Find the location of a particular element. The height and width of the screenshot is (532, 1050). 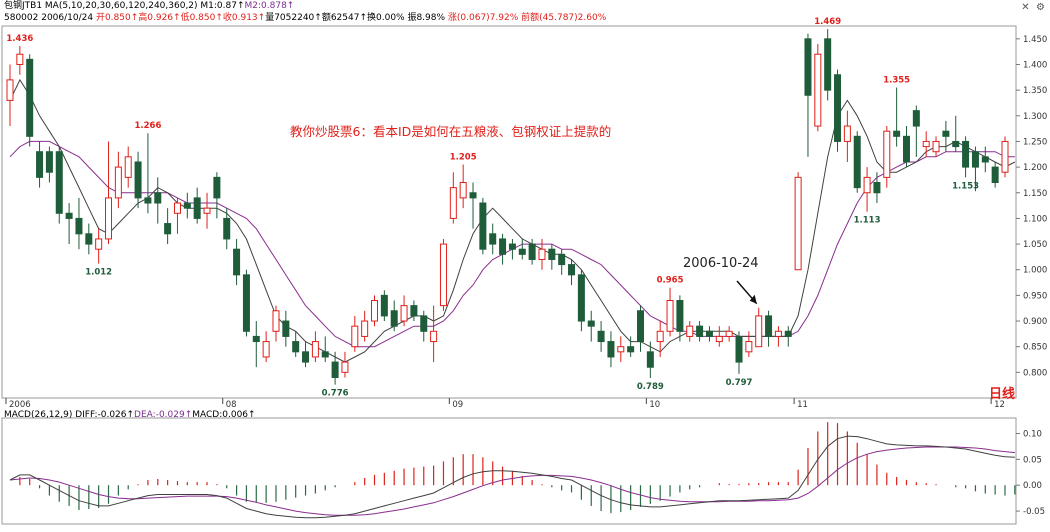

price-extreme-label: 1.266 is located at coordinates (147, 126).